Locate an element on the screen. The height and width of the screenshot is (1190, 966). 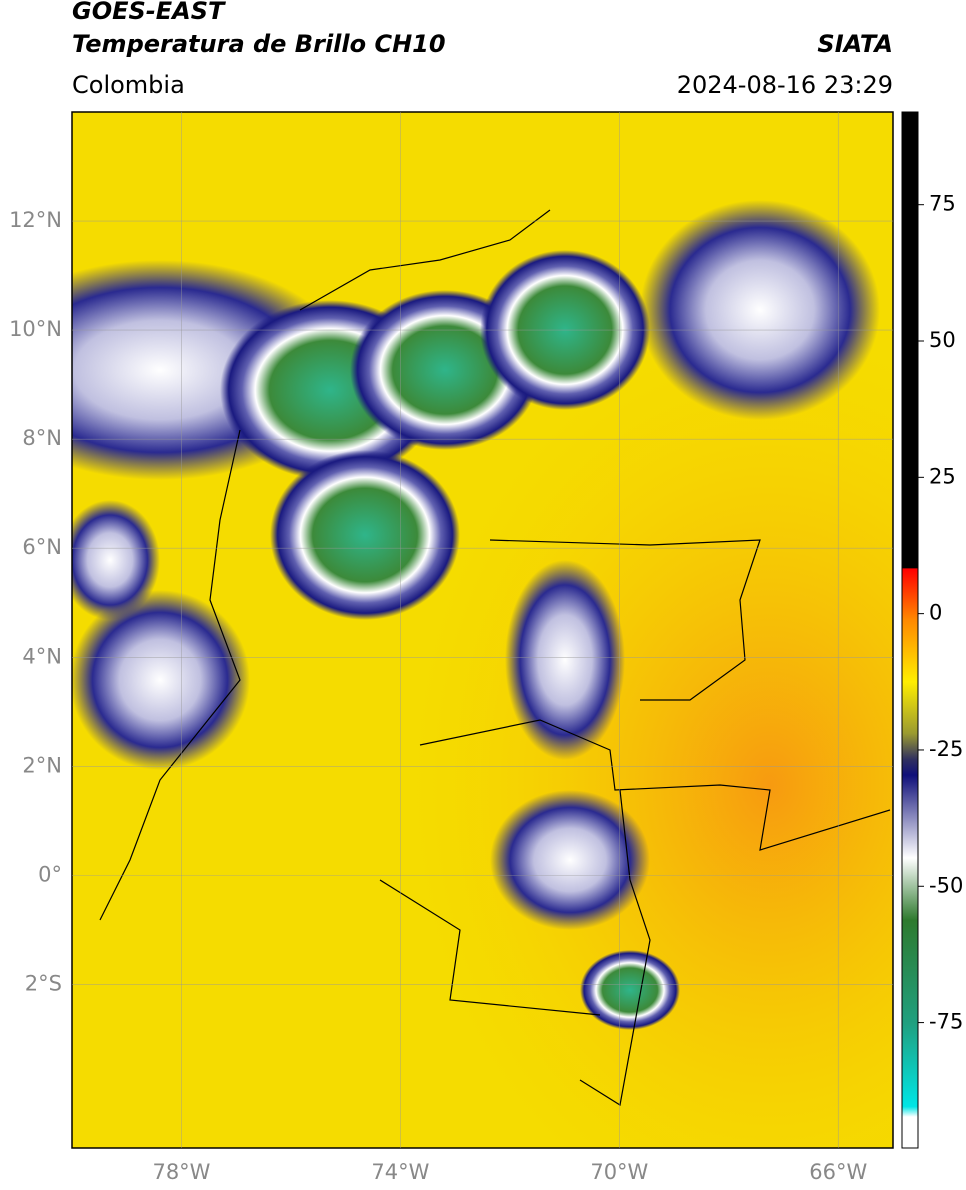
lat-tick-label: 6°N is located at coordinates (42, 547).